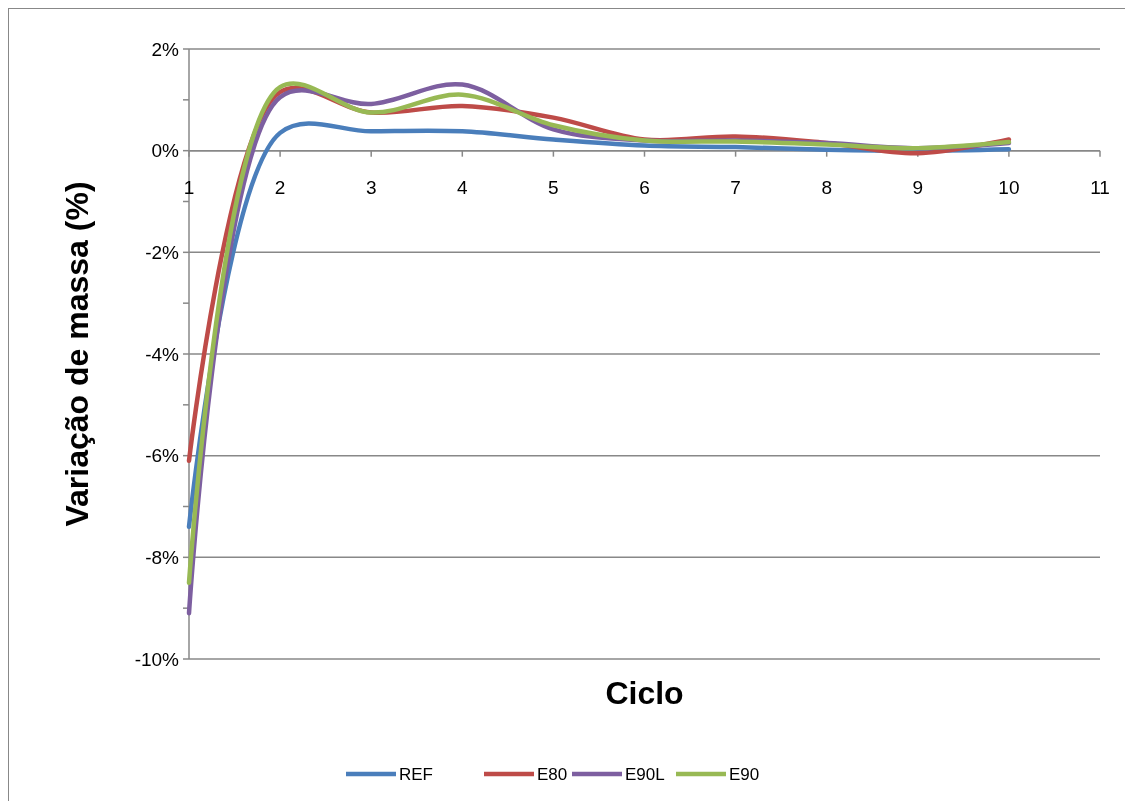 The image size is (1125, 801). I want to click on x-tick-label: 2, so click(280, 187).